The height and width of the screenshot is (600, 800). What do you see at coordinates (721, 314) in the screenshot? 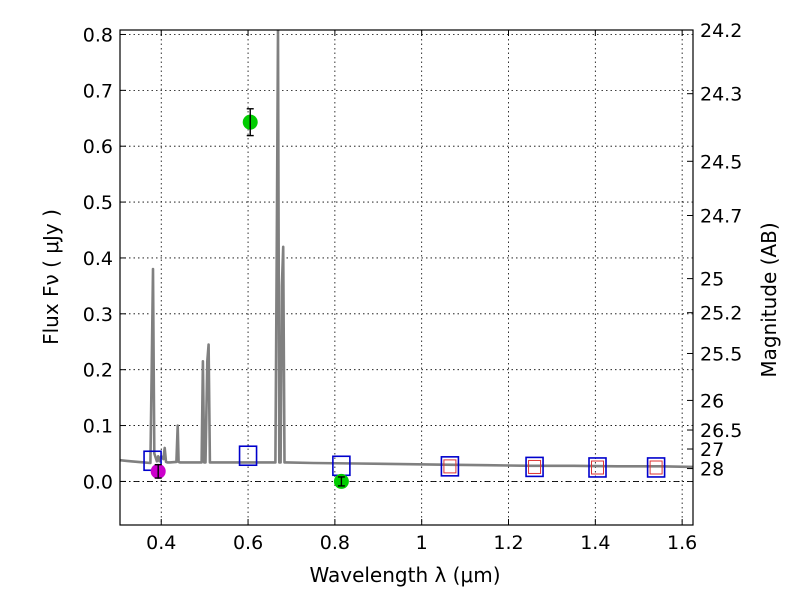
I see `right-tick-label: 25.2` at bounding box center [721, 314].